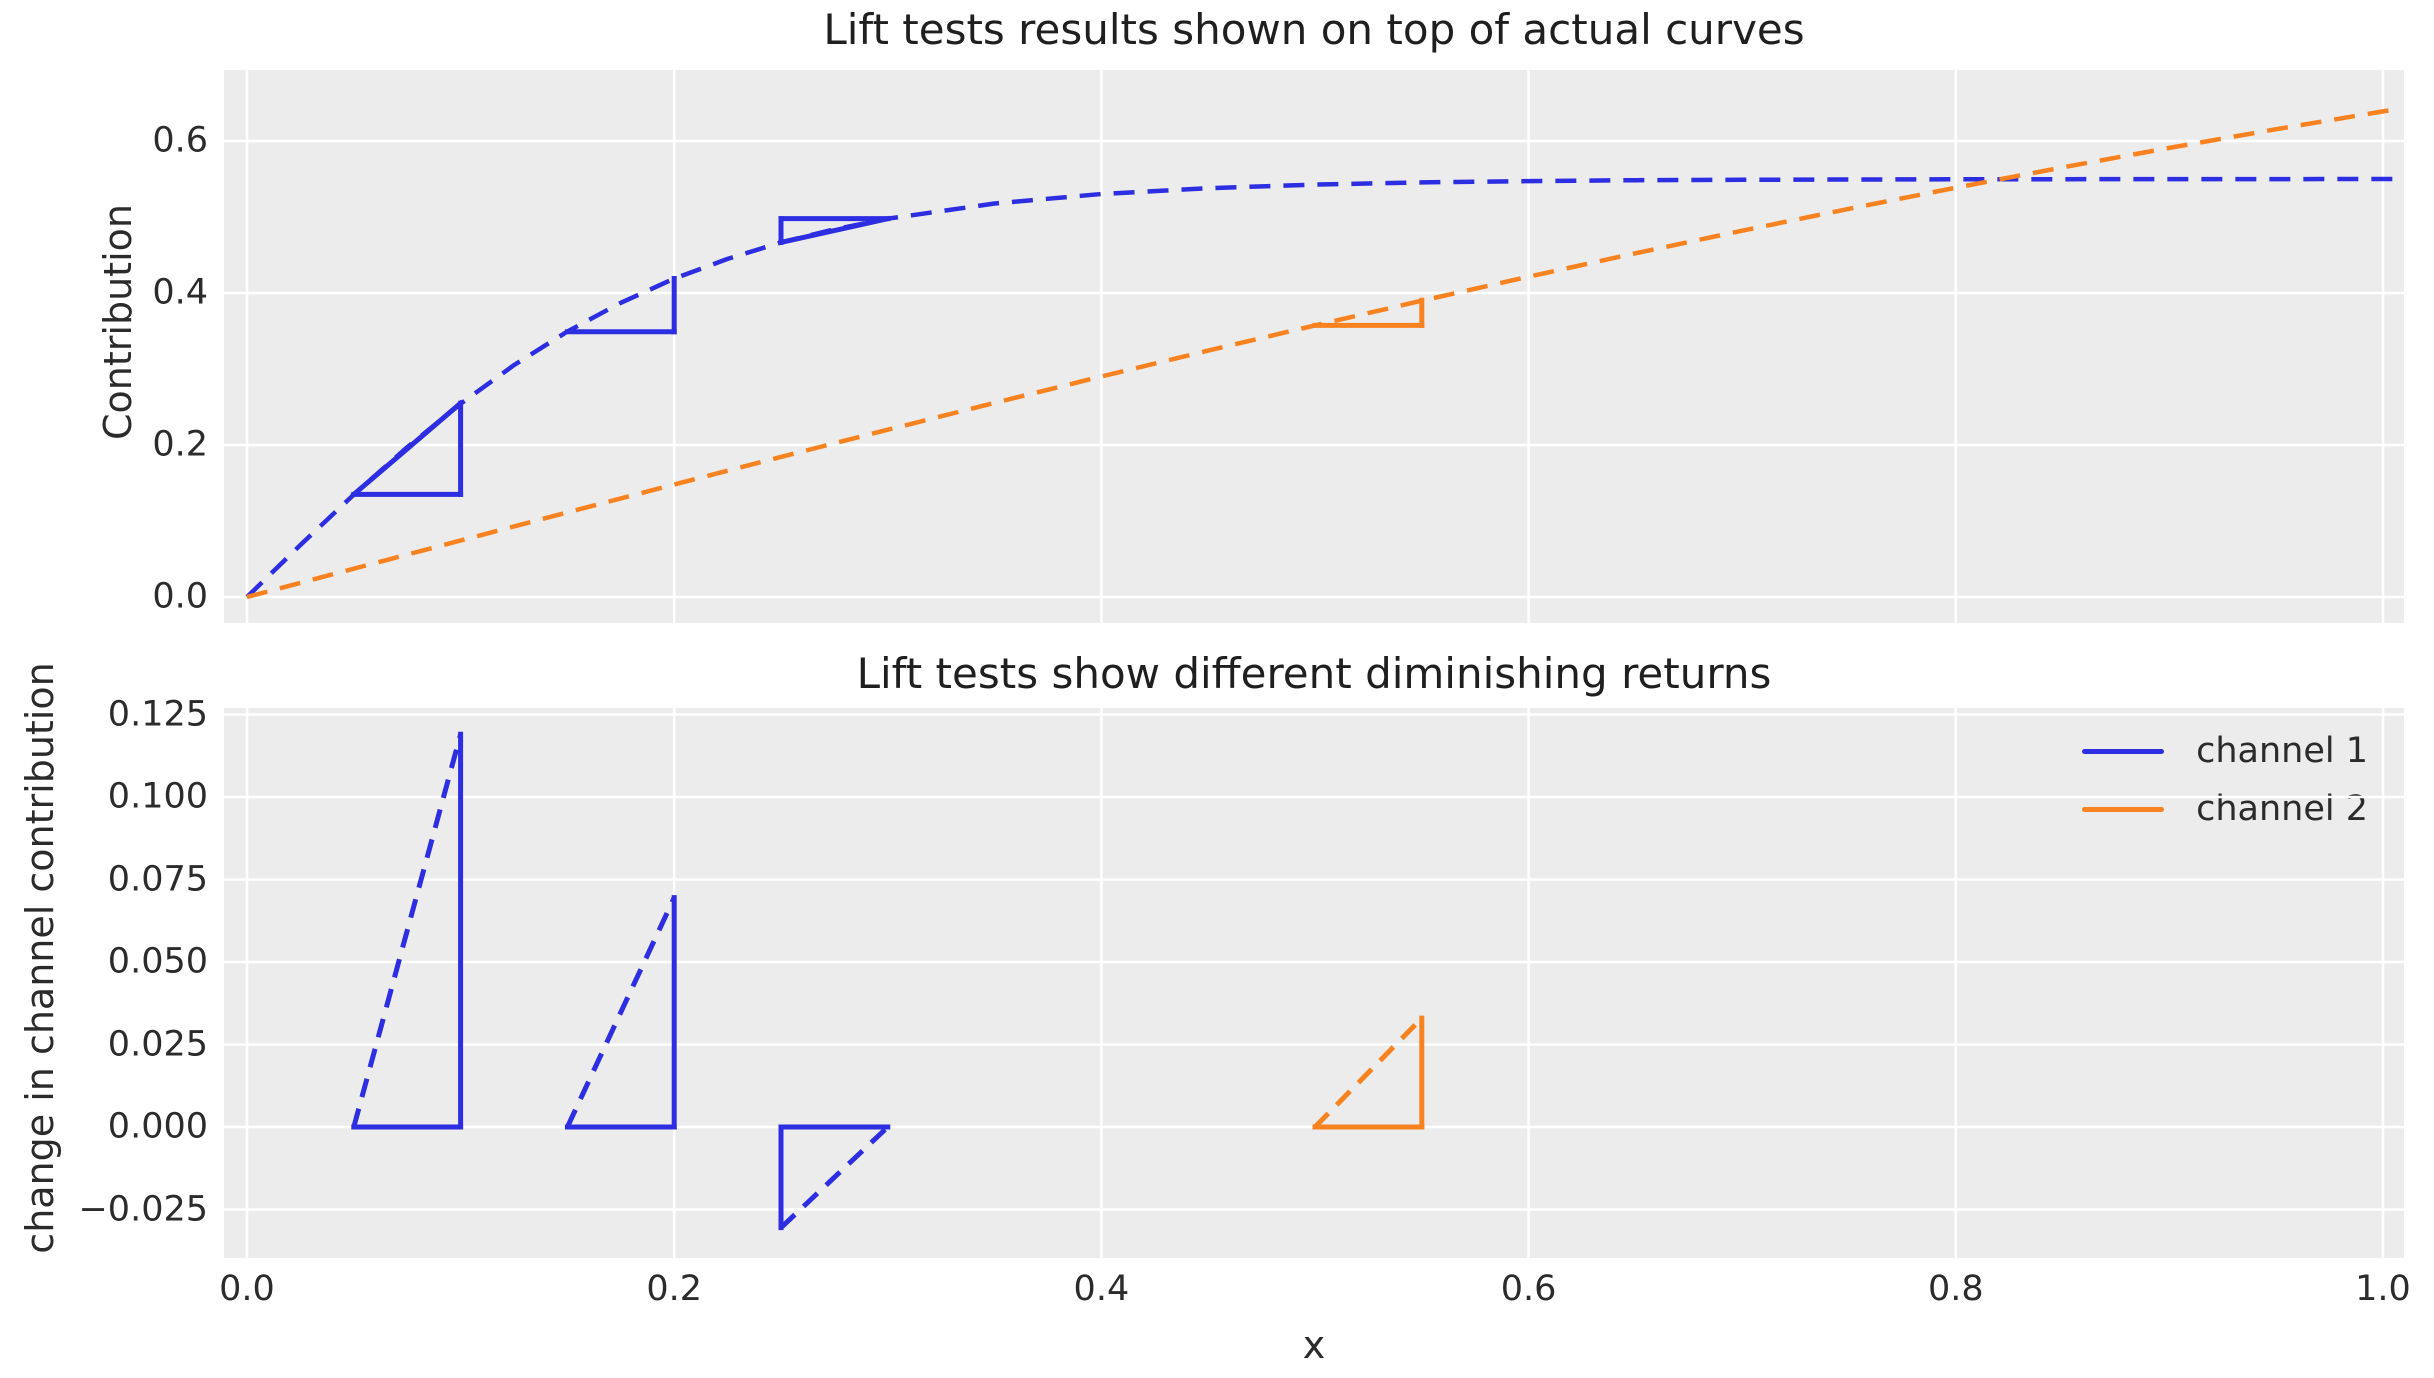 The image size is (2434, 1378). I want to click on x-tick-label: 0.8, so click(1955, 1289).